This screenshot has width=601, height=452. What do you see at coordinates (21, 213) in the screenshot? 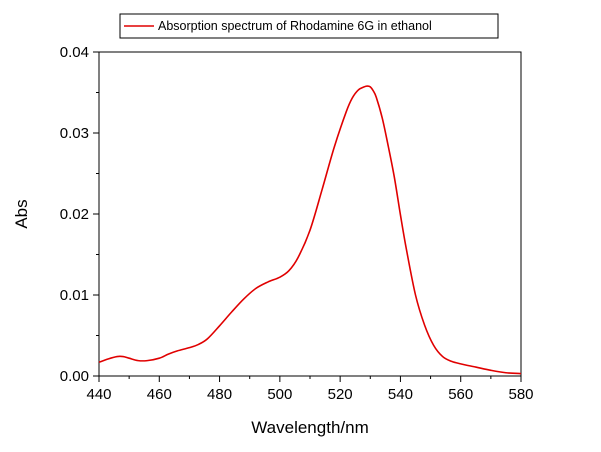
I see `y-axis-title: Abs` at bounding box center [21, 213].